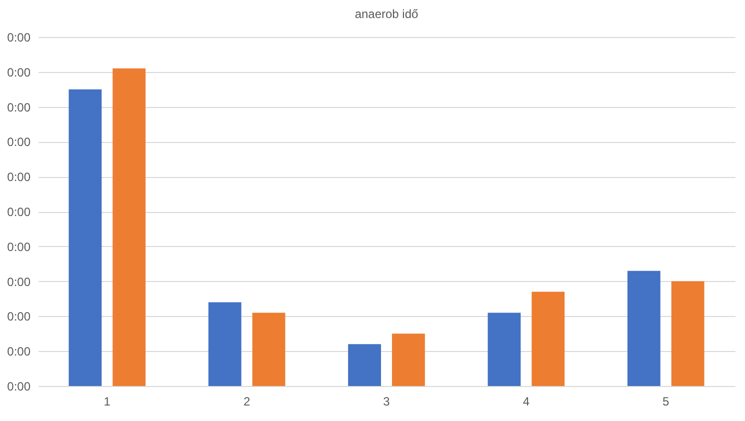 This screenshot has width=745, height=421. I want to click on x-tick-label: 1, so click(107, 401).